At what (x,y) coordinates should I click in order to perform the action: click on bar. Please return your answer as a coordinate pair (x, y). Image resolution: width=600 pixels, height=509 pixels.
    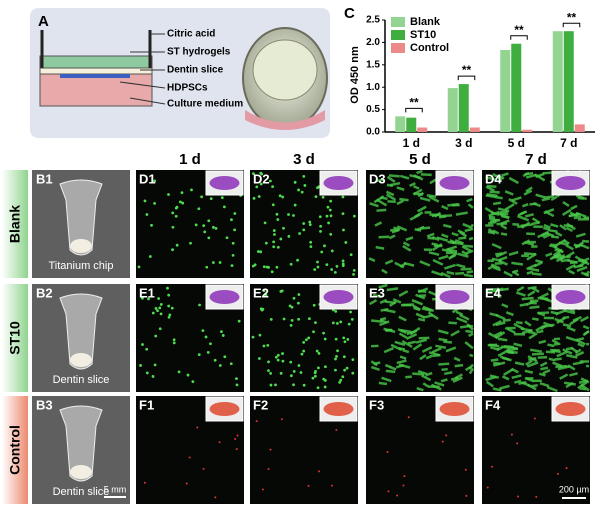
    Looking at the image, I should click on (527, 130).